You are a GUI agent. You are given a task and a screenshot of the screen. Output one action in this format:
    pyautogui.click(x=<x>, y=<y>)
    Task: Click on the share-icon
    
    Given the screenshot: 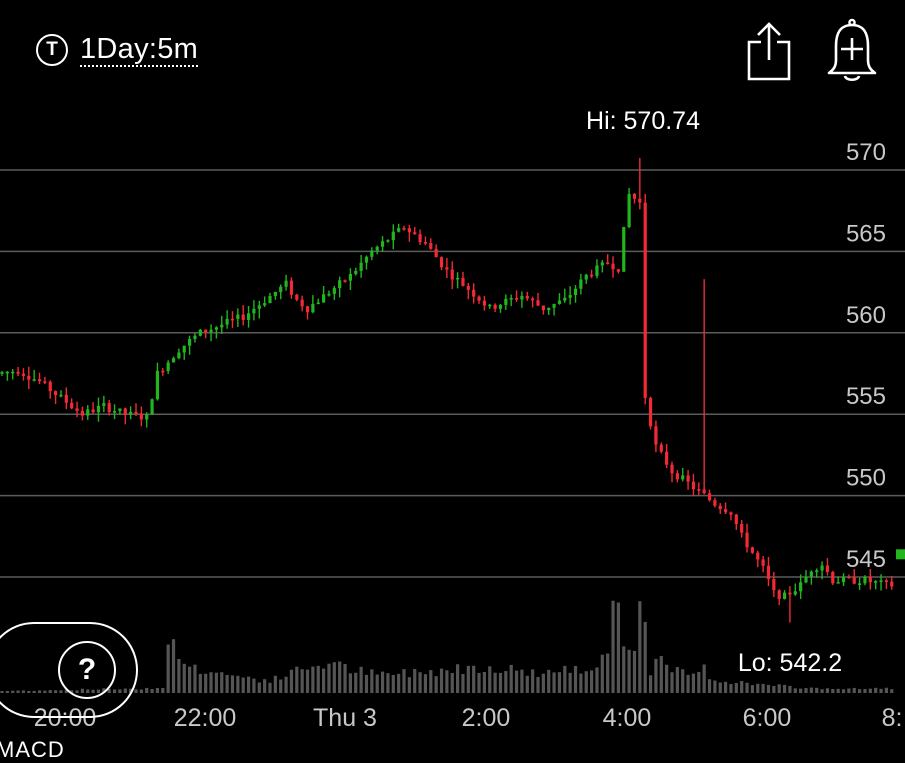 What is the action you would take?
    pyautogui.click(x=769, y=51)
    